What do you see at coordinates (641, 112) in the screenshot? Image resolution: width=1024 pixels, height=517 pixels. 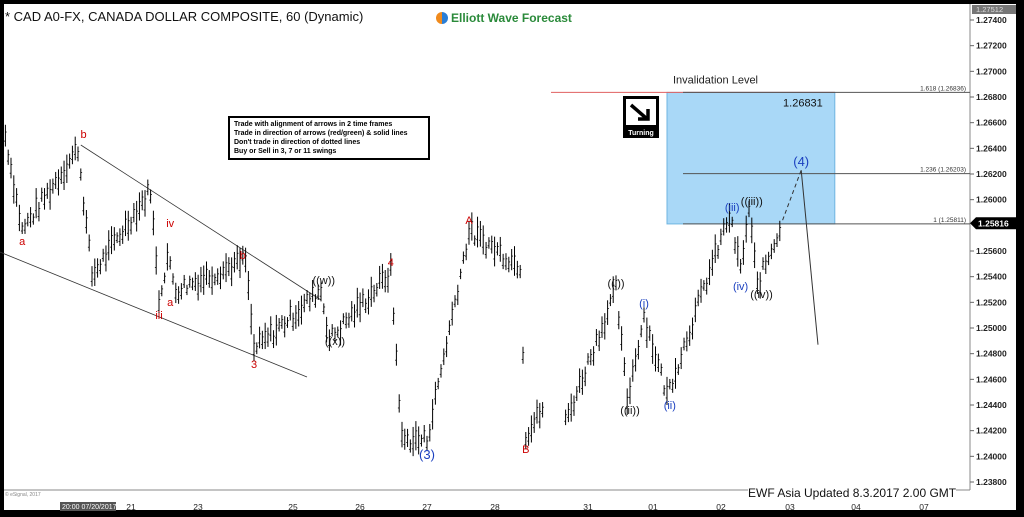 I see `arrow-down-right-icon` at bounding box center [641, 112].